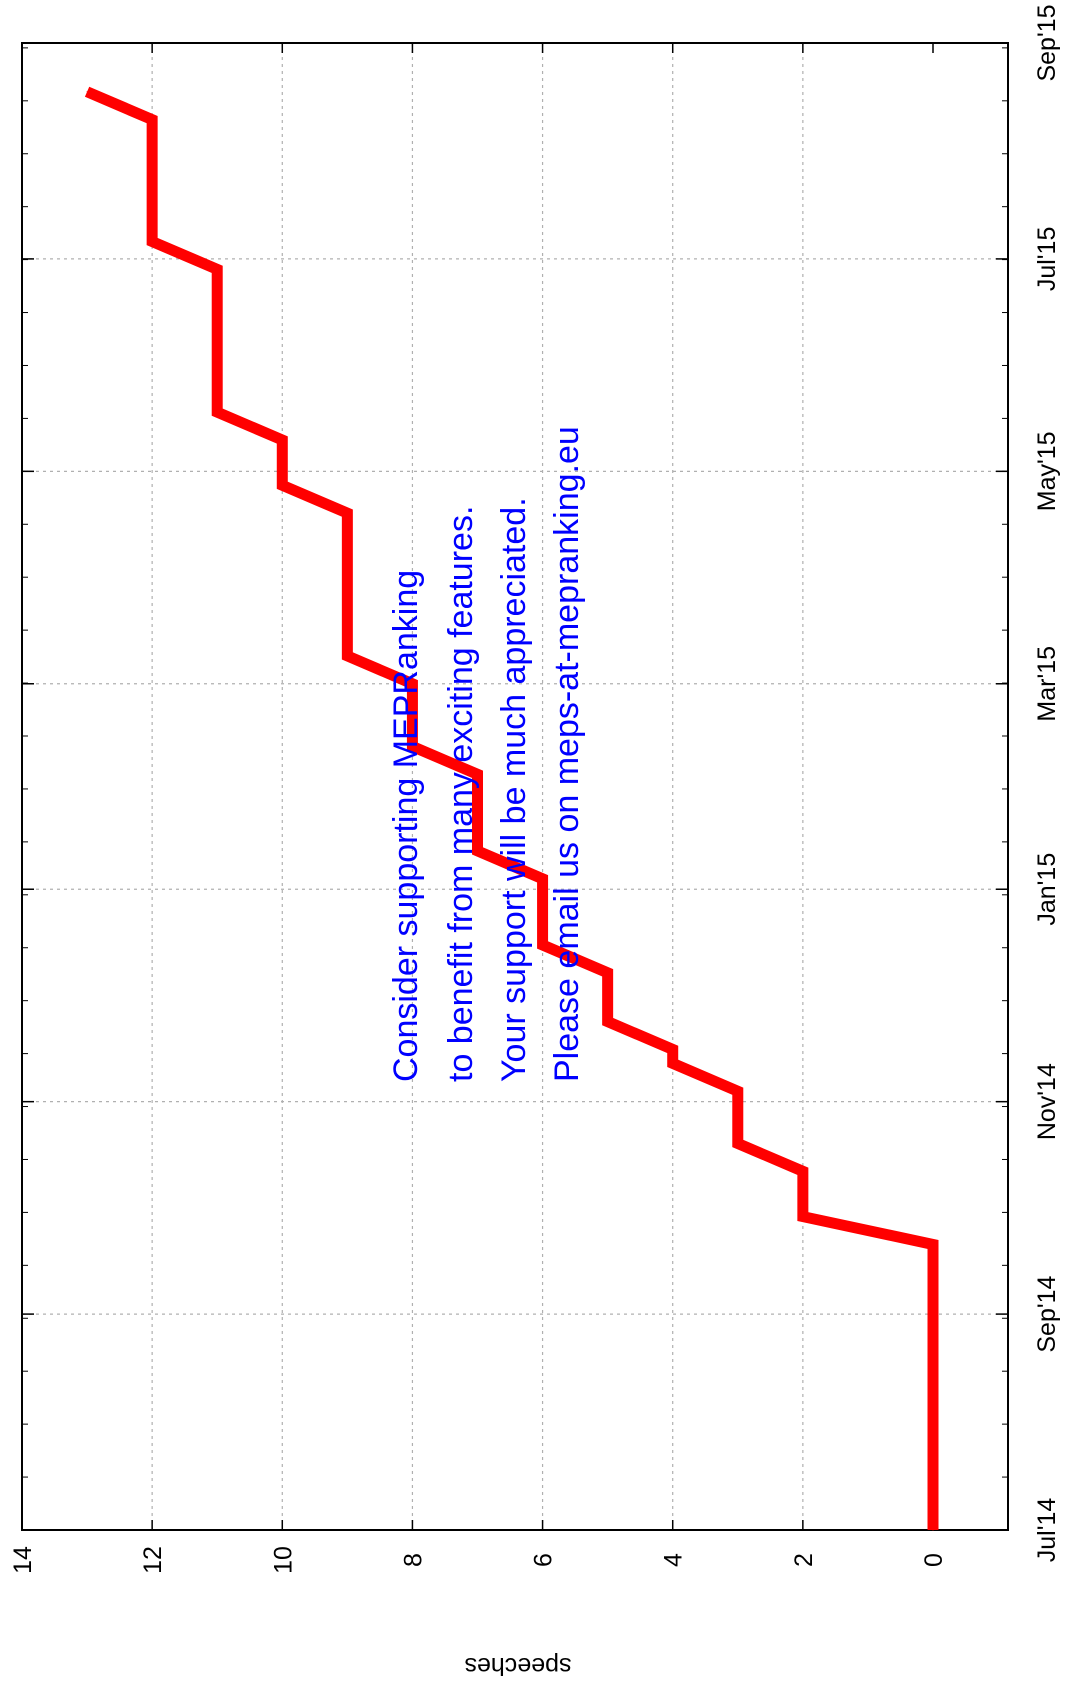  I want to click on x-tick-label: Nov'14, so click(1047, 1101).